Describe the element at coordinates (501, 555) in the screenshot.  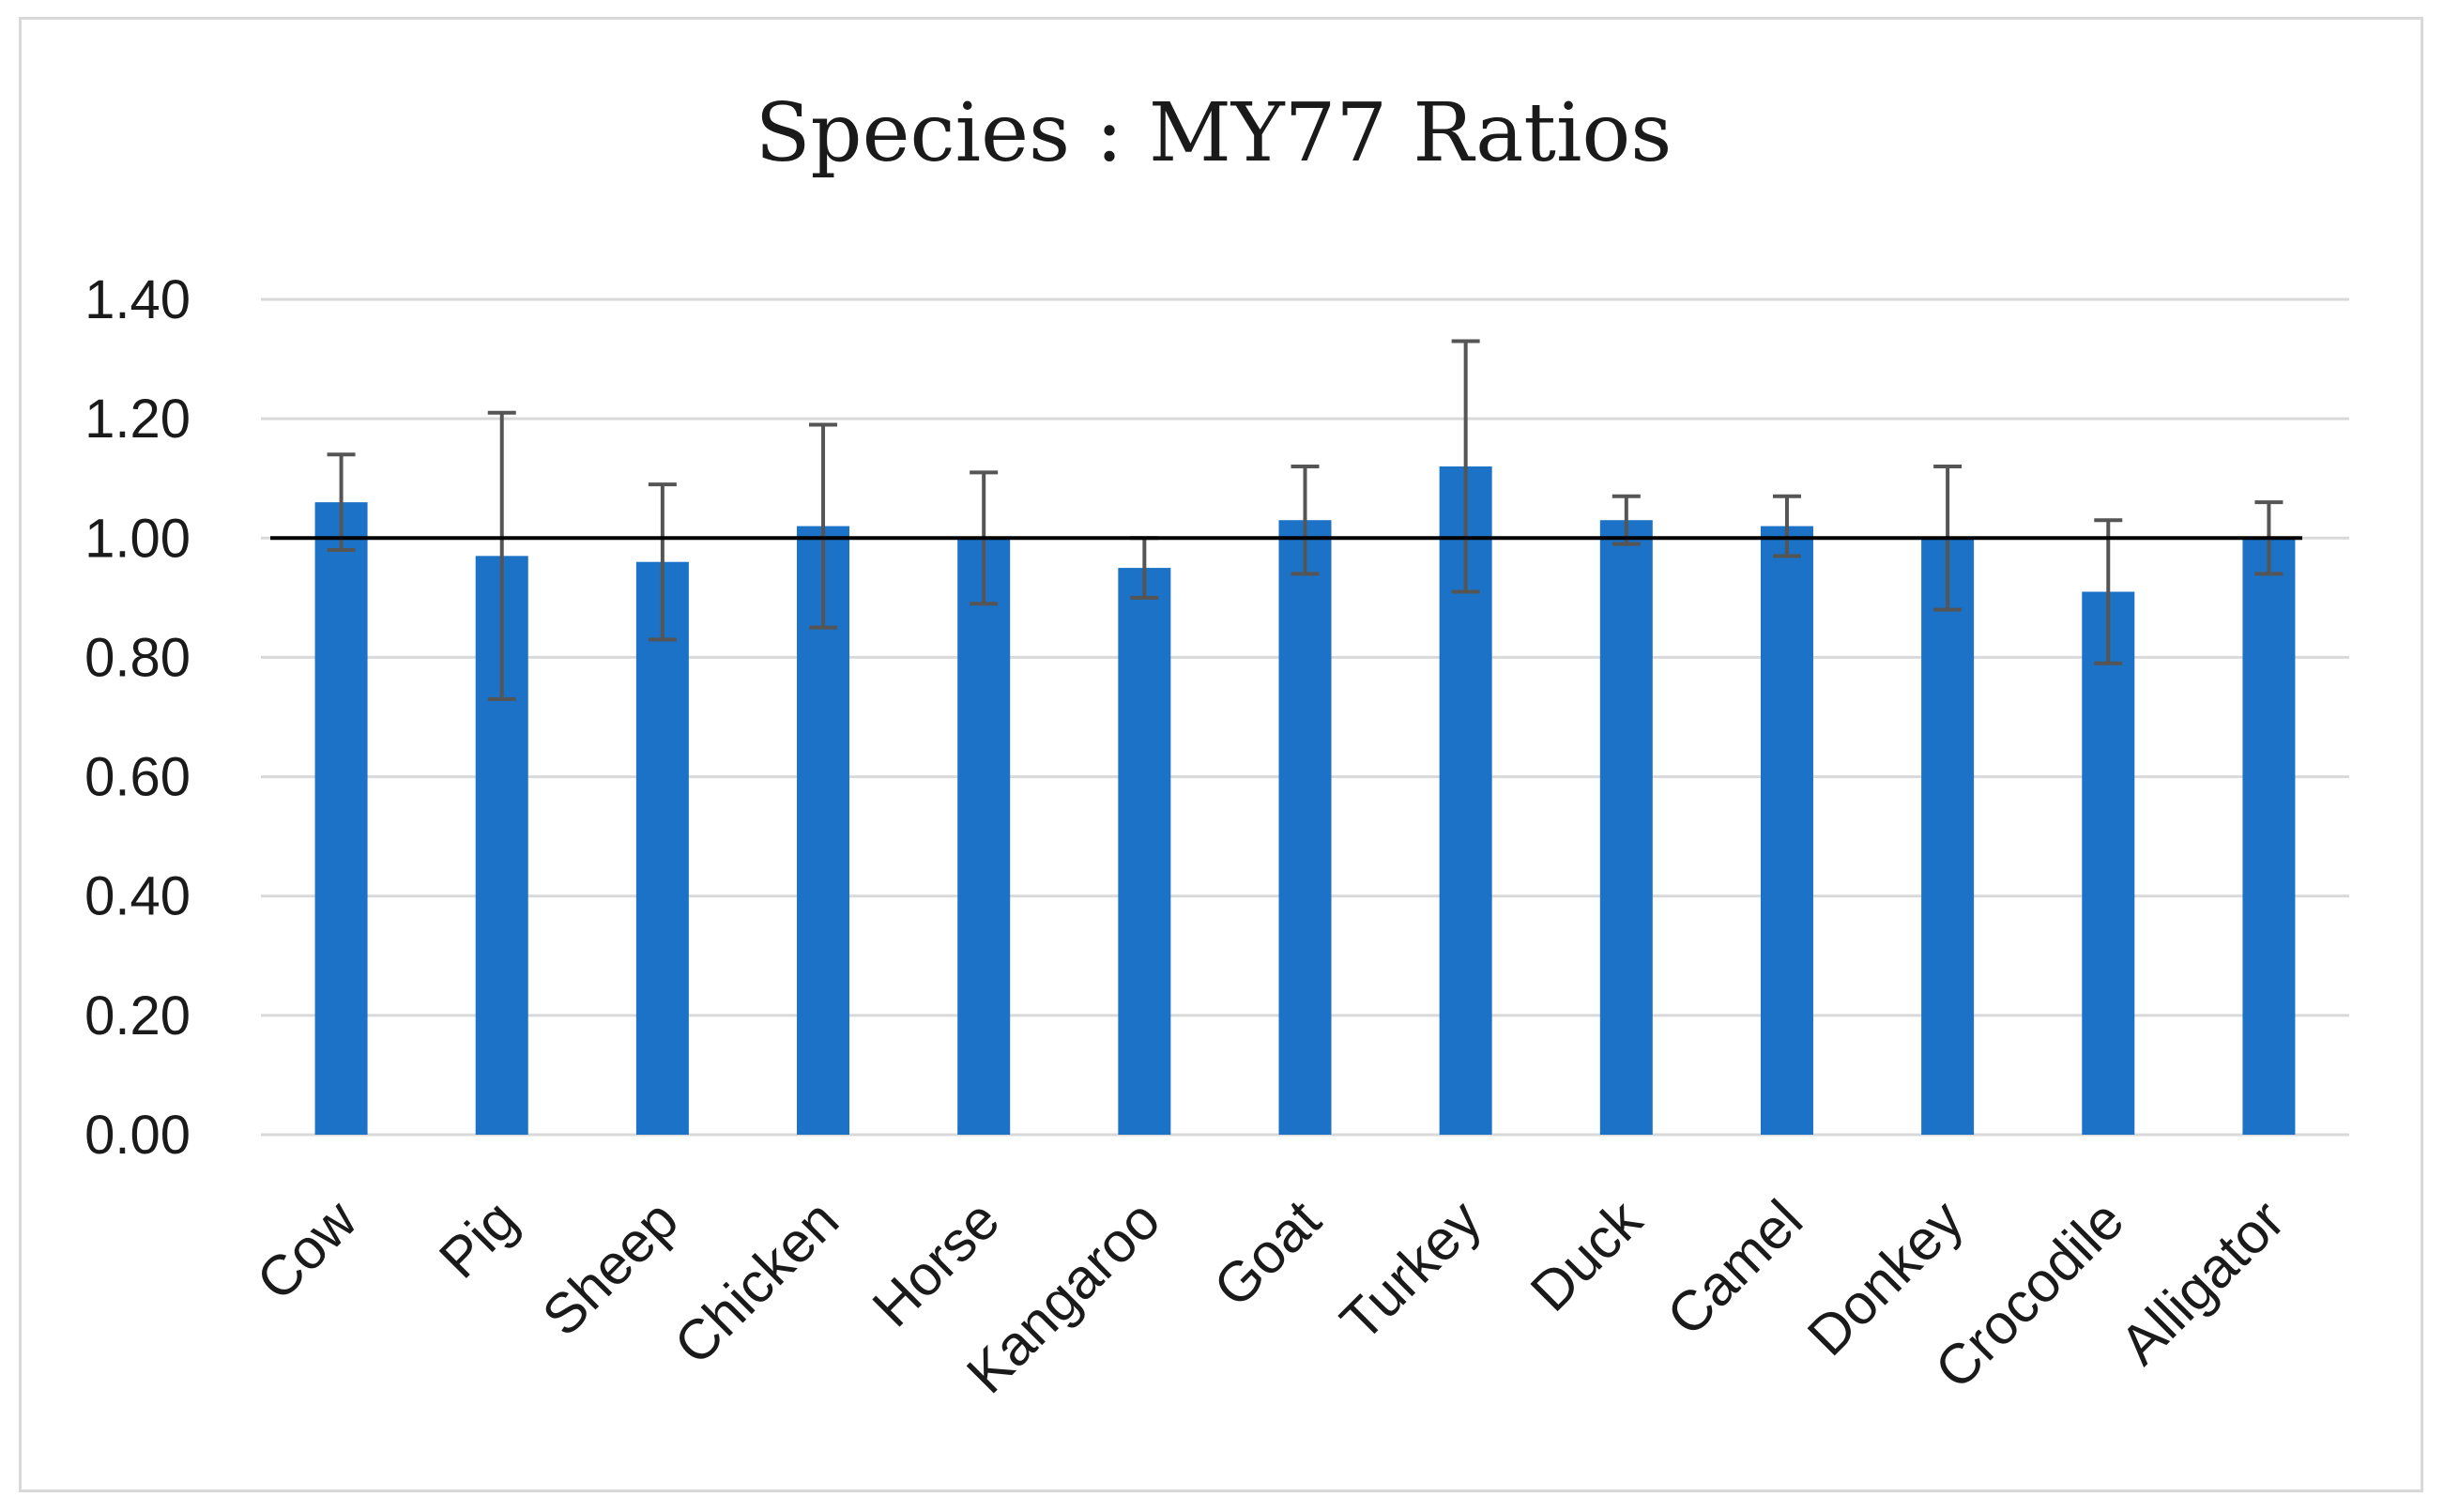
I see `error-bar-pig` at that location.